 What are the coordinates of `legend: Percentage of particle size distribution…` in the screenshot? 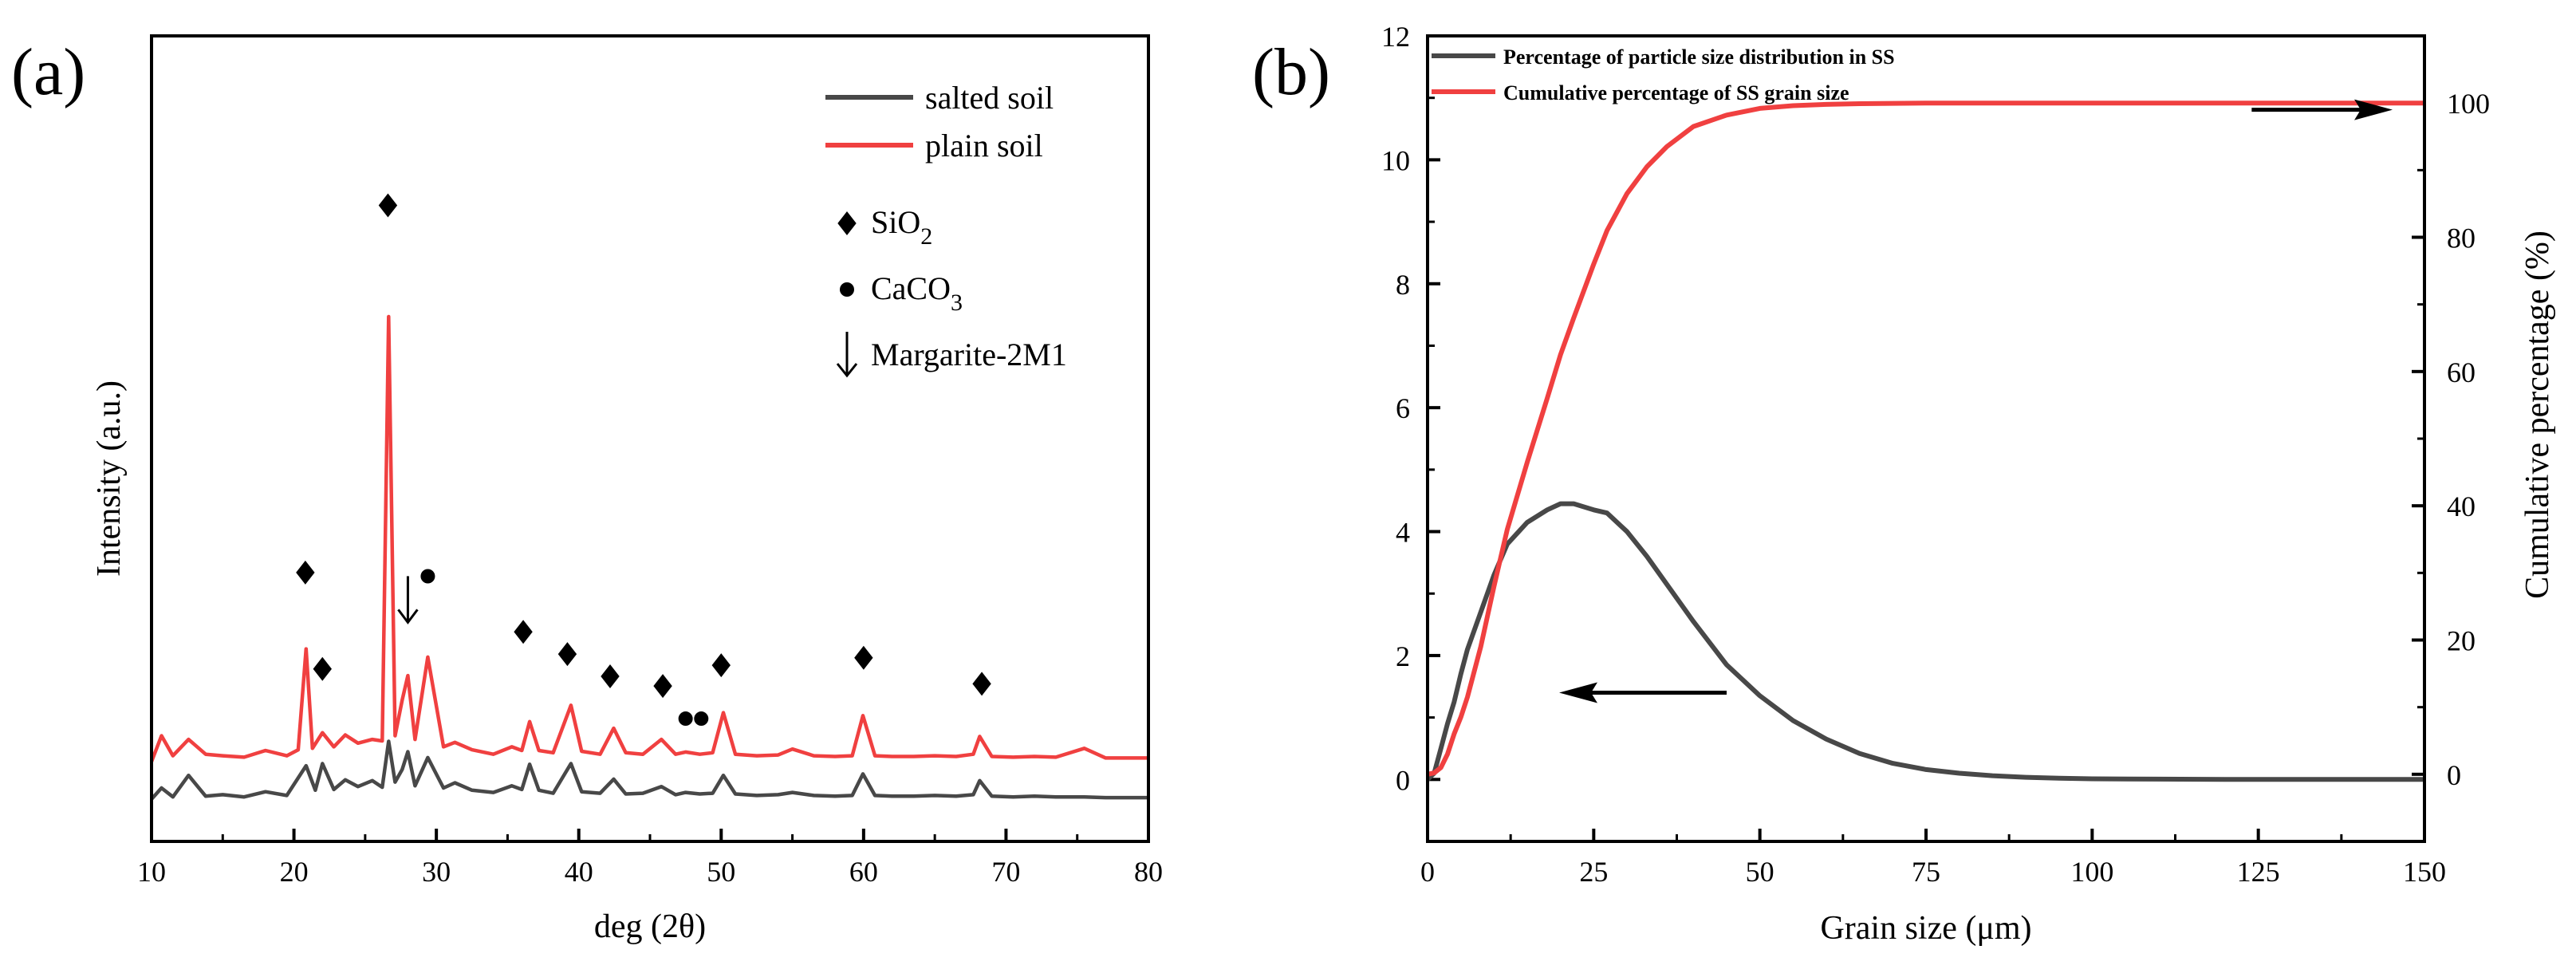 It's located at (1663, 75).